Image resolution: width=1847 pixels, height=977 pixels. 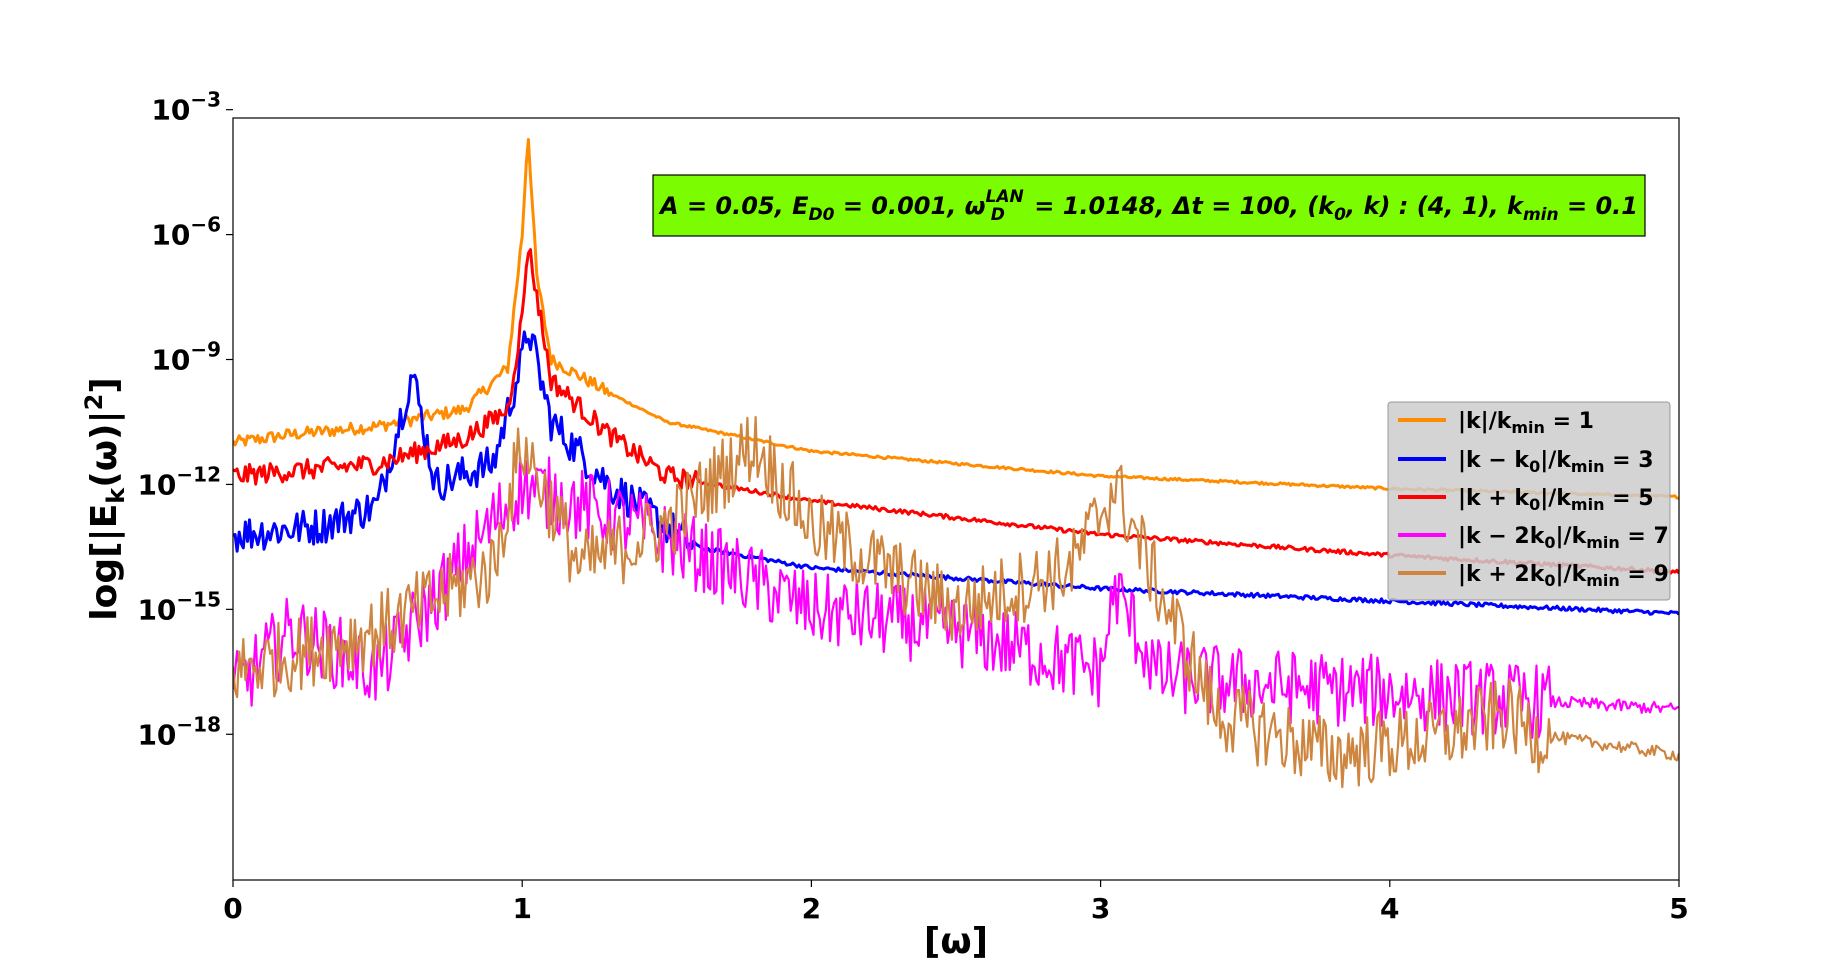 What do you see at coordinates (179, 606) in the screenshot?
I see `y-tick-label: 10⁻¹⁵` at bounding box center [179, 606].